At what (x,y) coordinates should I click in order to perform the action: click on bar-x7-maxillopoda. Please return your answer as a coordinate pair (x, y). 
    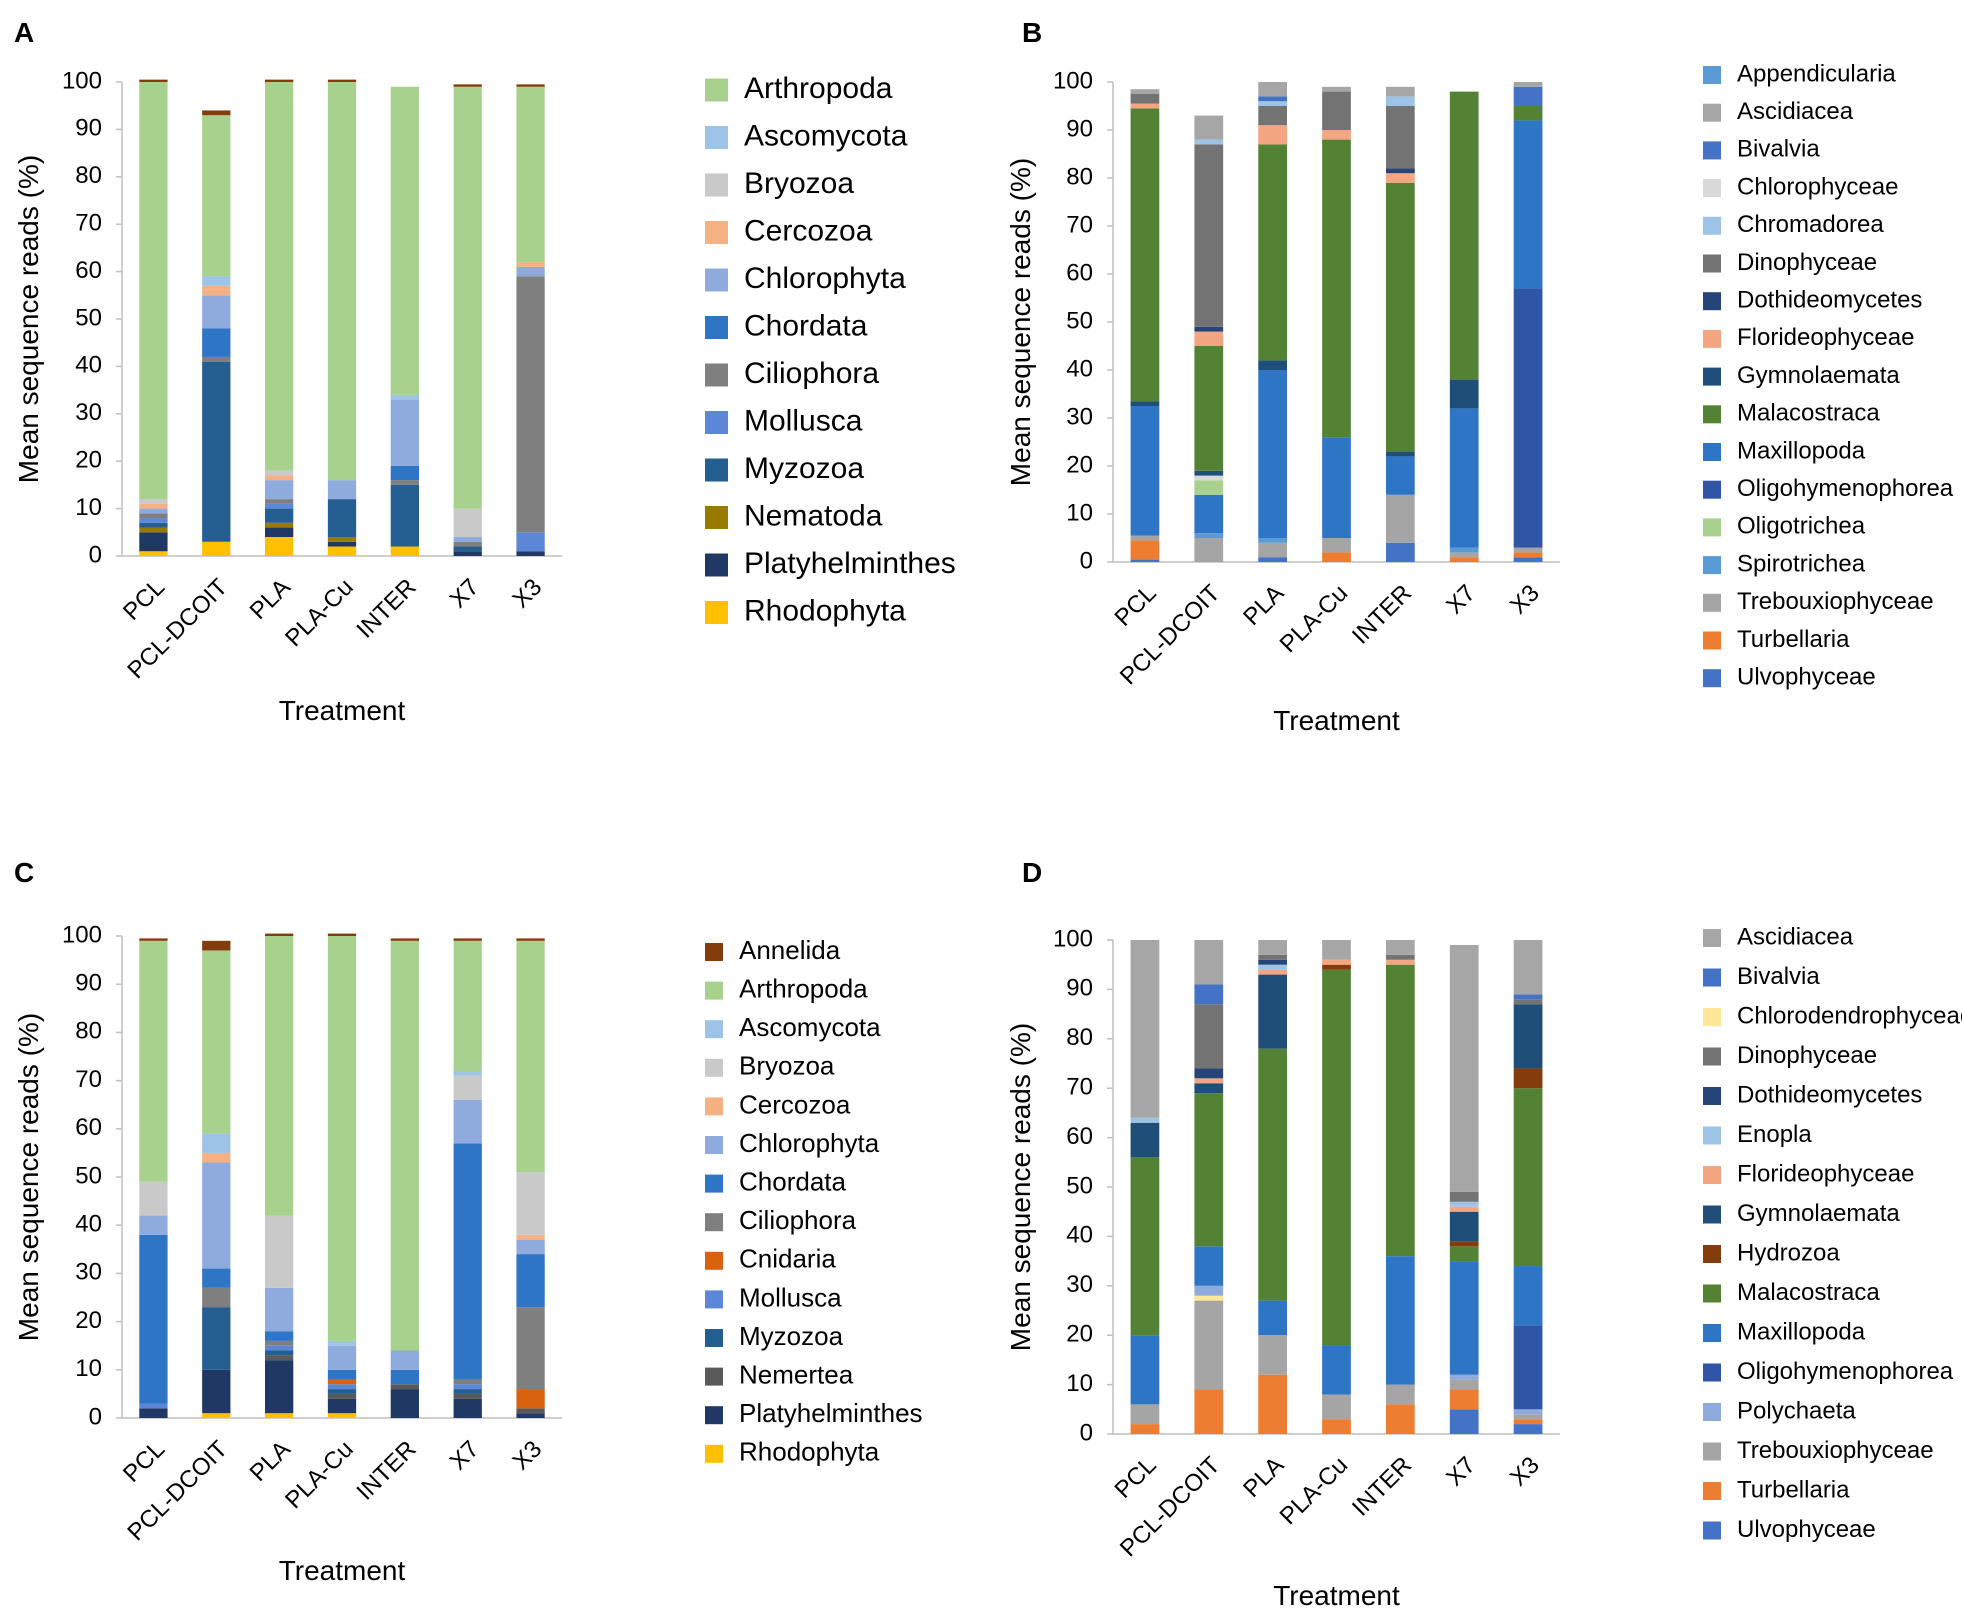
    Looking at the image, I should click on (1464, 478).